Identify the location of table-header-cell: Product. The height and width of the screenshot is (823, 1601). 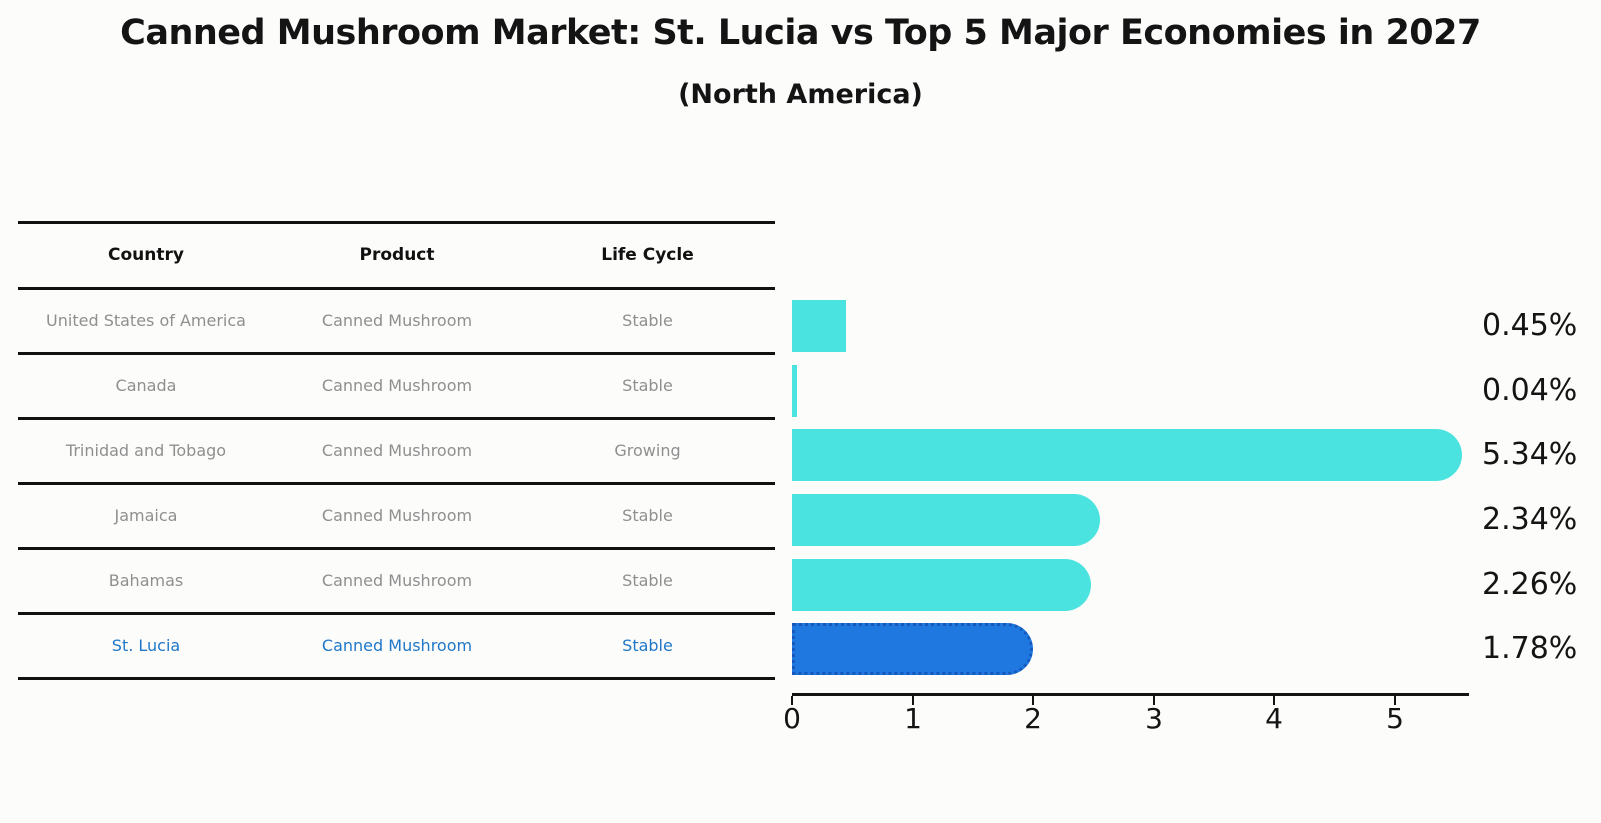
(397, 255).